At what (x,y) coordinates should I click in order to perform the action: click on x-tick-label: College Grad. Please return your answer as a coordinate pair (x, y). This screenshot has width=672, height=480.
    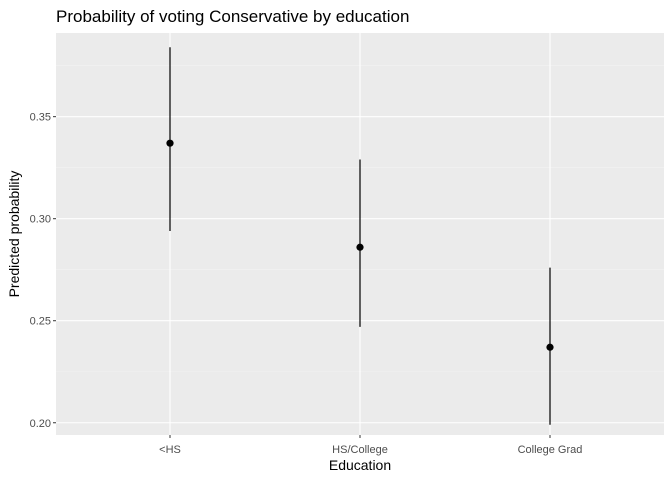
    Looking at the image, I should click on (550, 450).